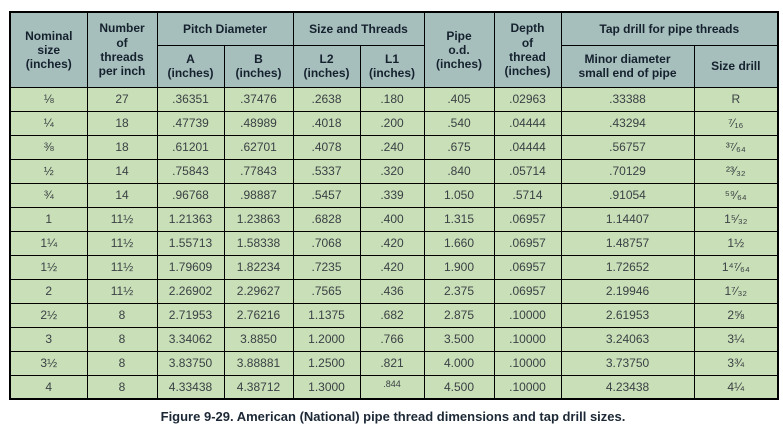  I want to click on table-cell: .2638, so click(326, 99).